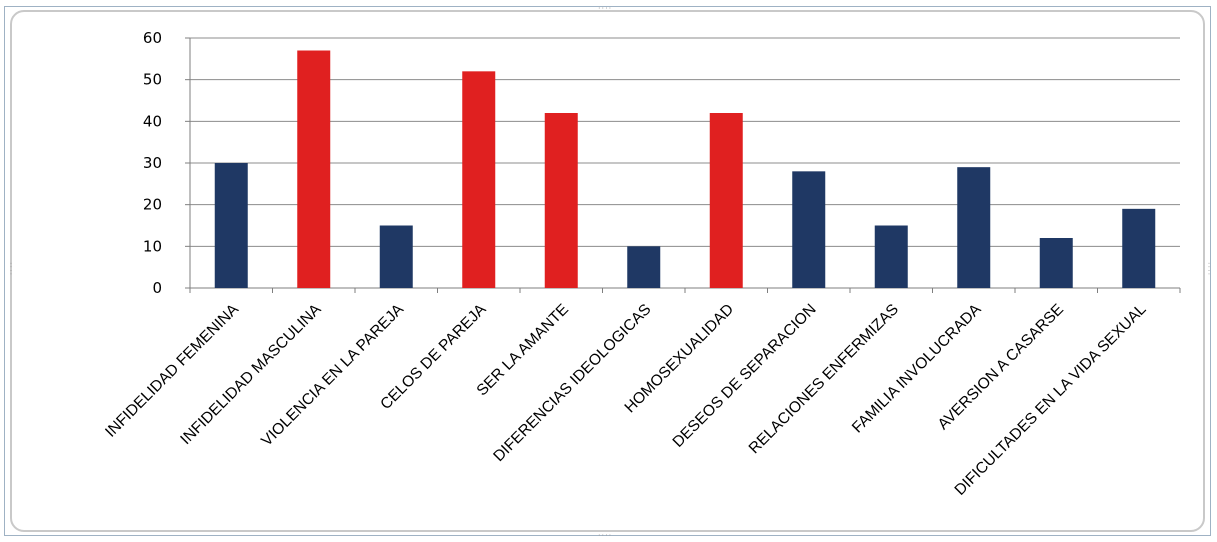 The height and width of the screenshot is (542, 1217). What do you see at coordinates (152, 80) in the screenshot?
I see `y-tick-label: 50` at bounding box center [152, 80].